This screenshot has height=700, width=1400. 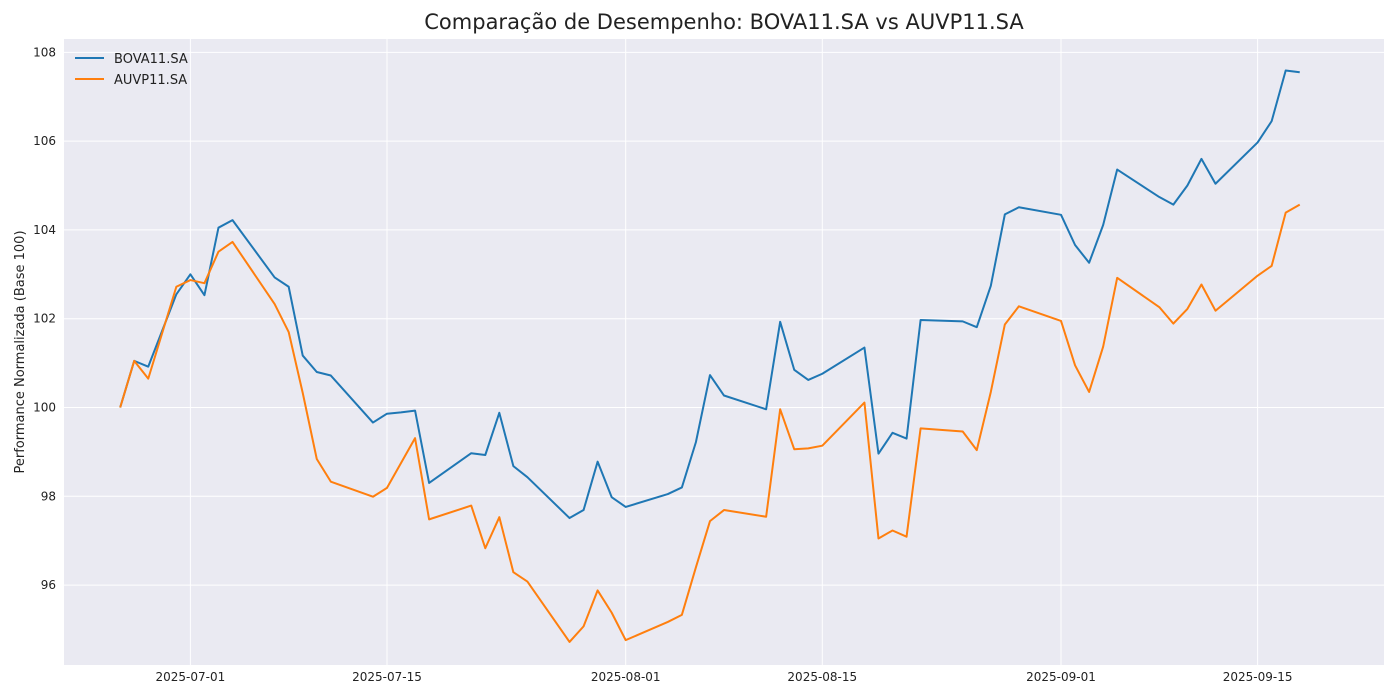 I want to click on legend-label: AUVP11.SA, so click(x=150, y=80).